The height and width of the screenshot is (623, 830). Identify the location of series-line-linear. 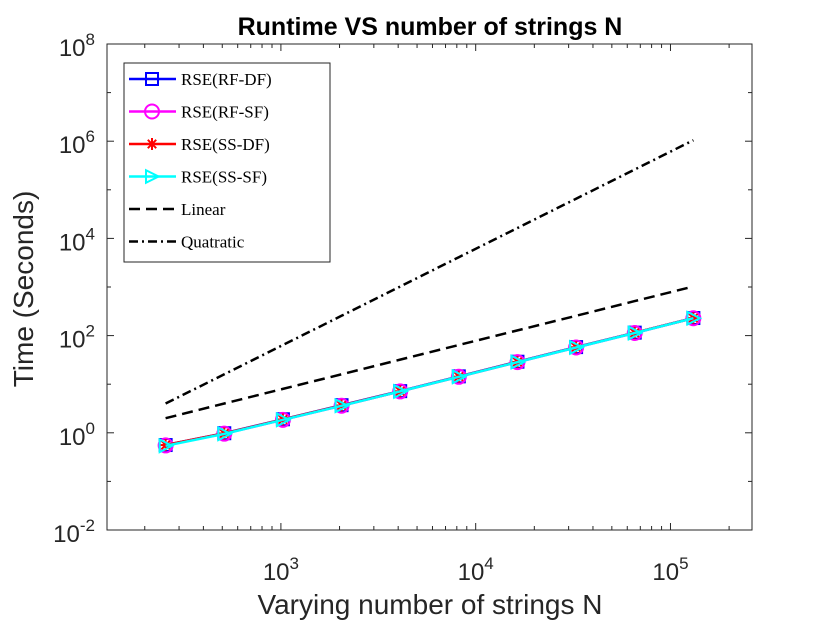
(429, 352).